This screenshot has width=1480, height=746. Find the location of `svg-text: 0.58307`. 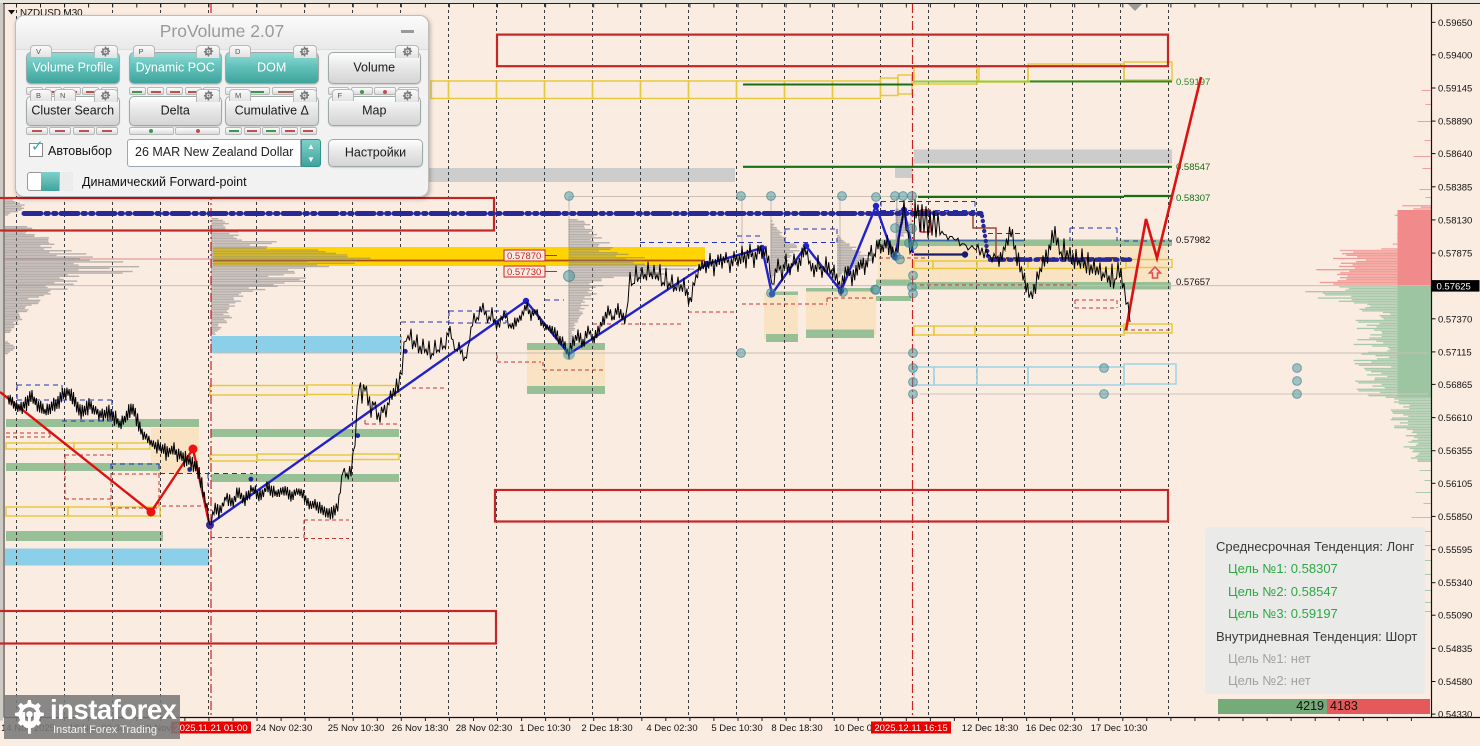

svg-text: 0.58307 is located at coordinates (1193, 198).